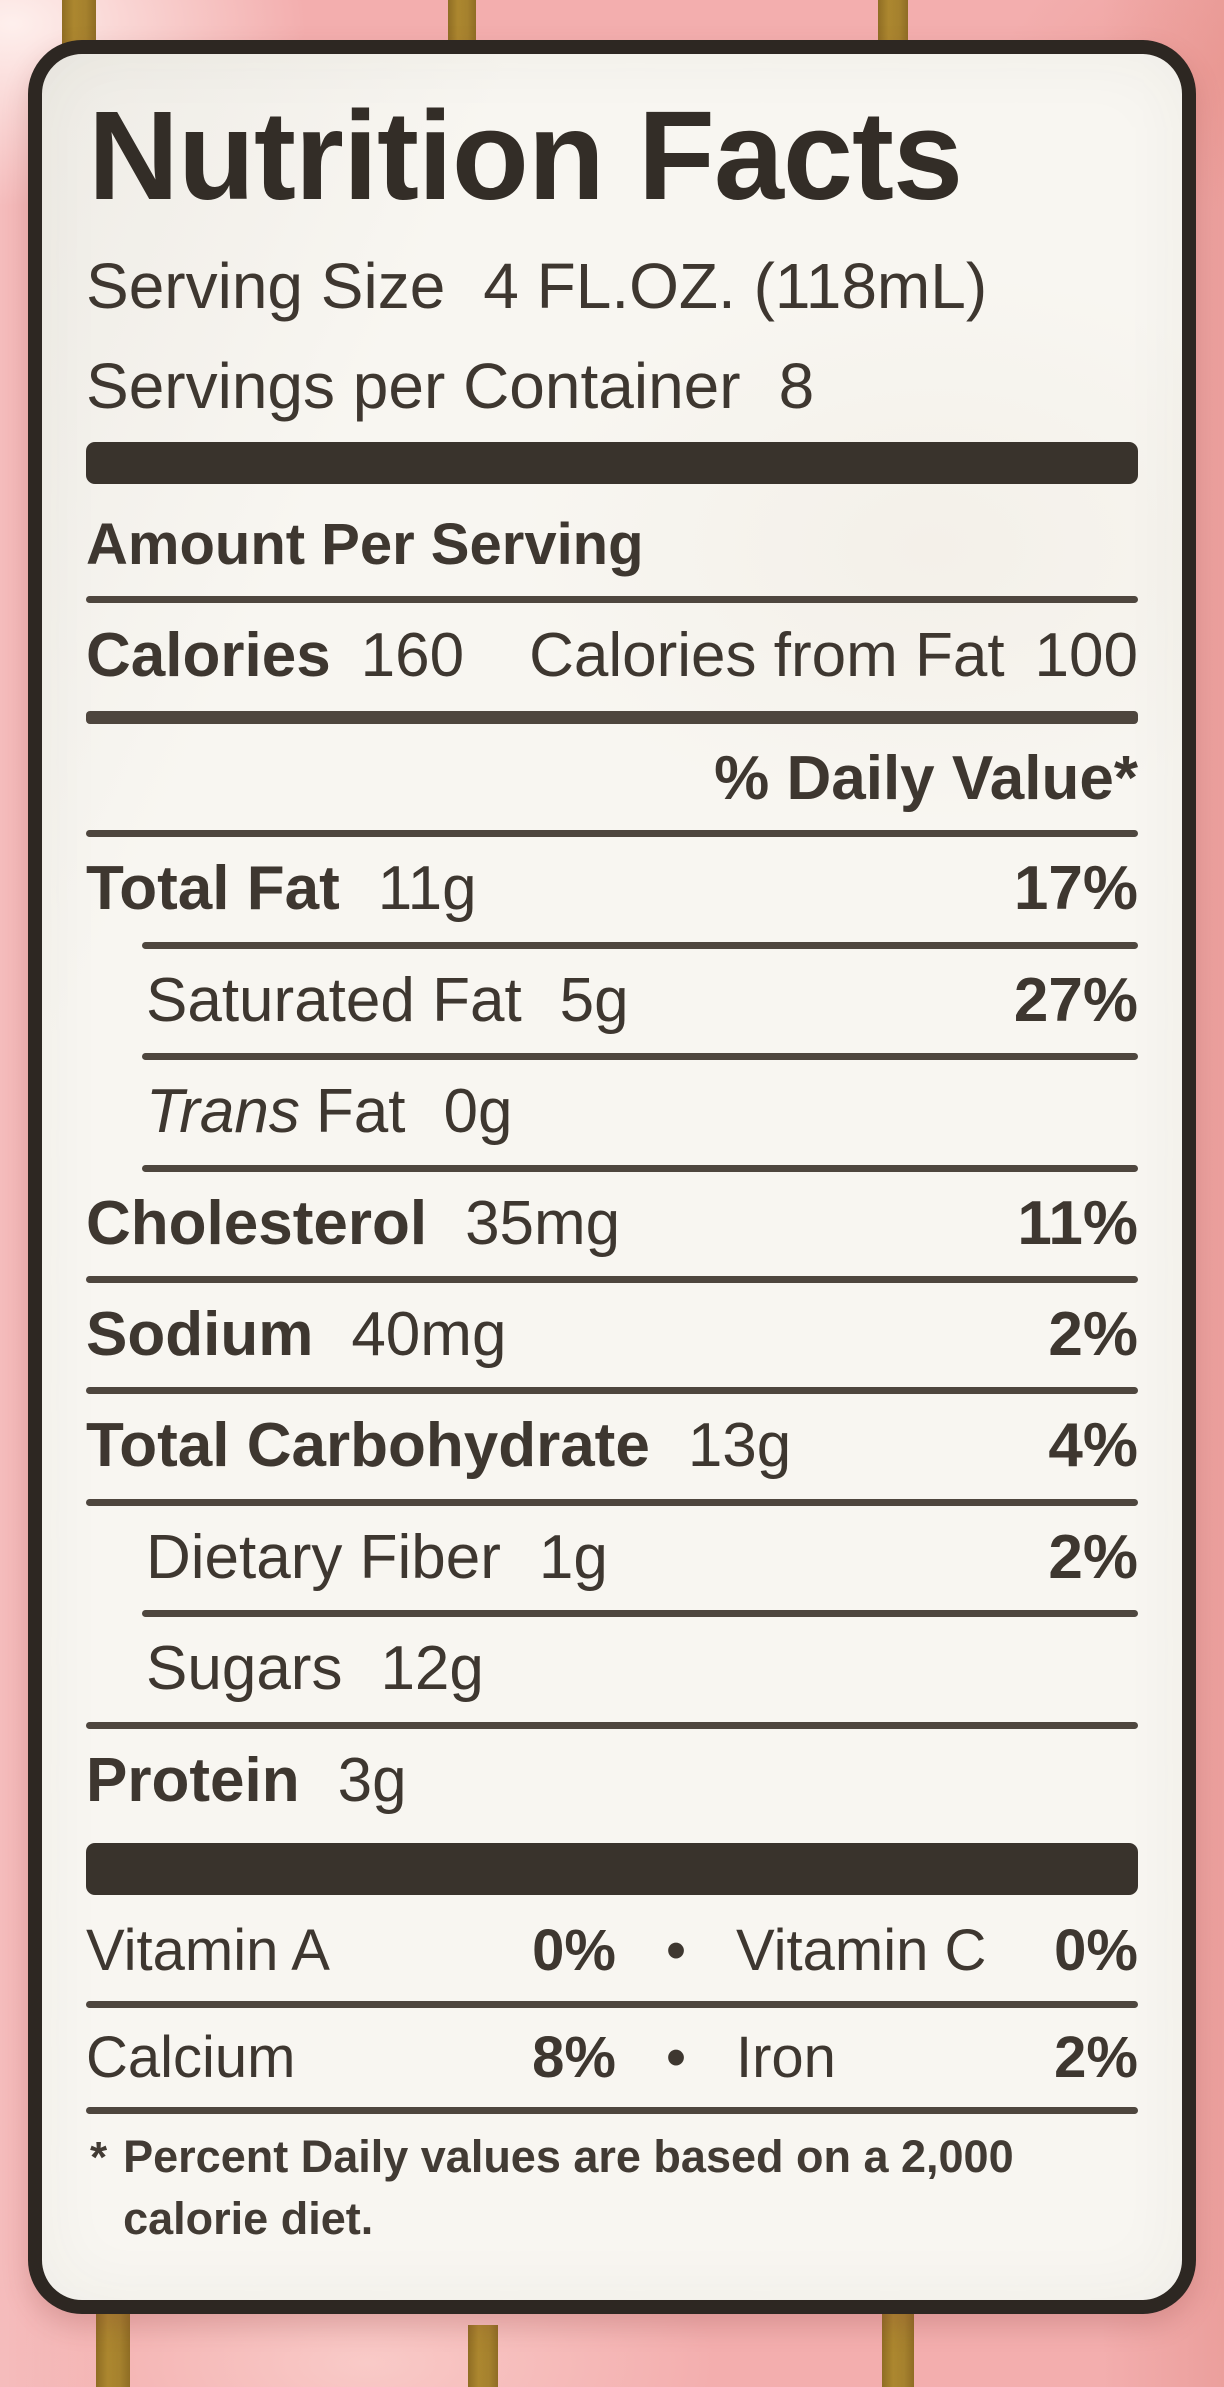 The image size is (1224, 2387). I want to click on nutrient-row-sugars: Sugars 12g, so click(612, 1669).